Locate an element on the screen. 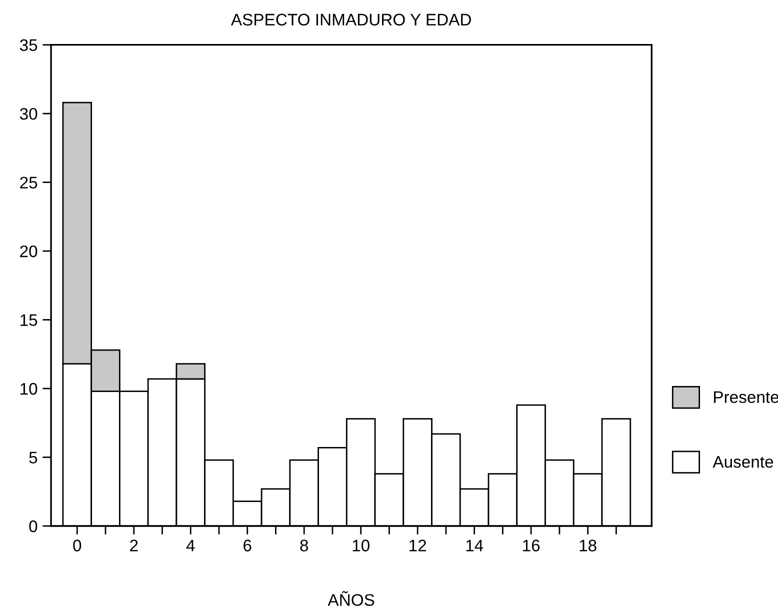 This screenshot has width=778, height=606. y-tick-label: 35 is located at coordinates (29, 45).